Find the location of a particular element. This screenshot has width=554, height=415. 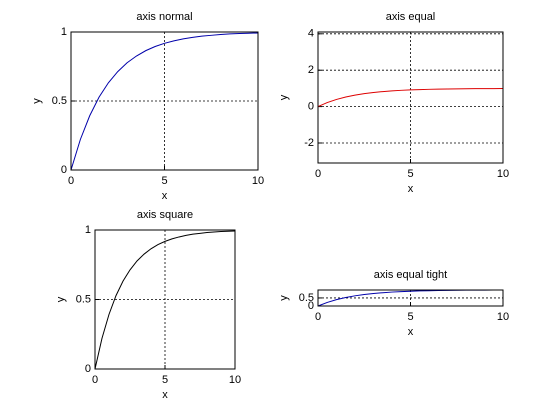

chart-title: axis equal tight is located at coordinates (410, 275).